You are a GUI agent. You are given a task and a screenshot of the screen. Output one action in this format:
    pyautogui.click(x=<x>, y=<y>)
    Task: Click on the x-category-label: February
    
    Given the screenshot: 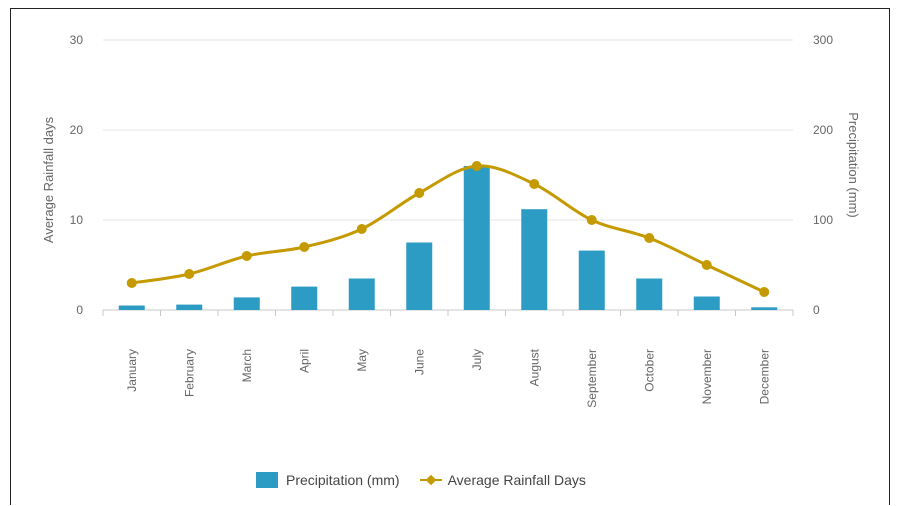 What is the action you would take?
    pyautogui.click(x=189, y=373)
    